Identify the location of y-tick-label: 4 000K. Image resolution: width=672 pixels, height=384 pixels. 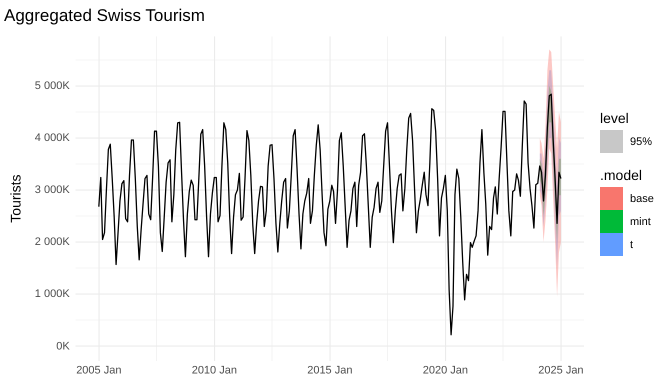
(52, 138).